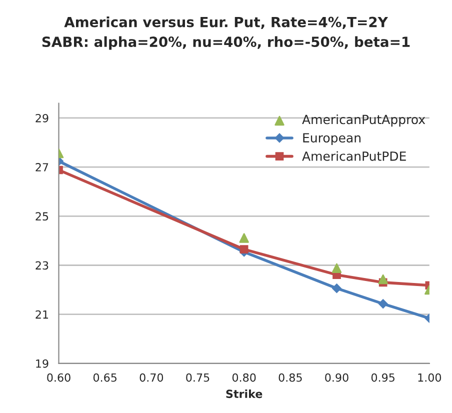  I want to click on x-tick-label: 0.65, so click(104, 377).